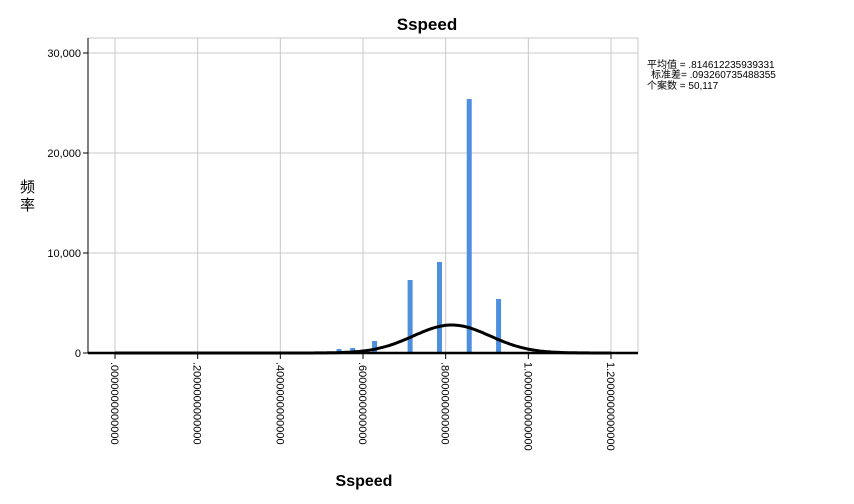 The height and width of the screenshot is (504, 854). I want to click on stats-mean: 平均值 = .814612235939331, so click(711, 64).